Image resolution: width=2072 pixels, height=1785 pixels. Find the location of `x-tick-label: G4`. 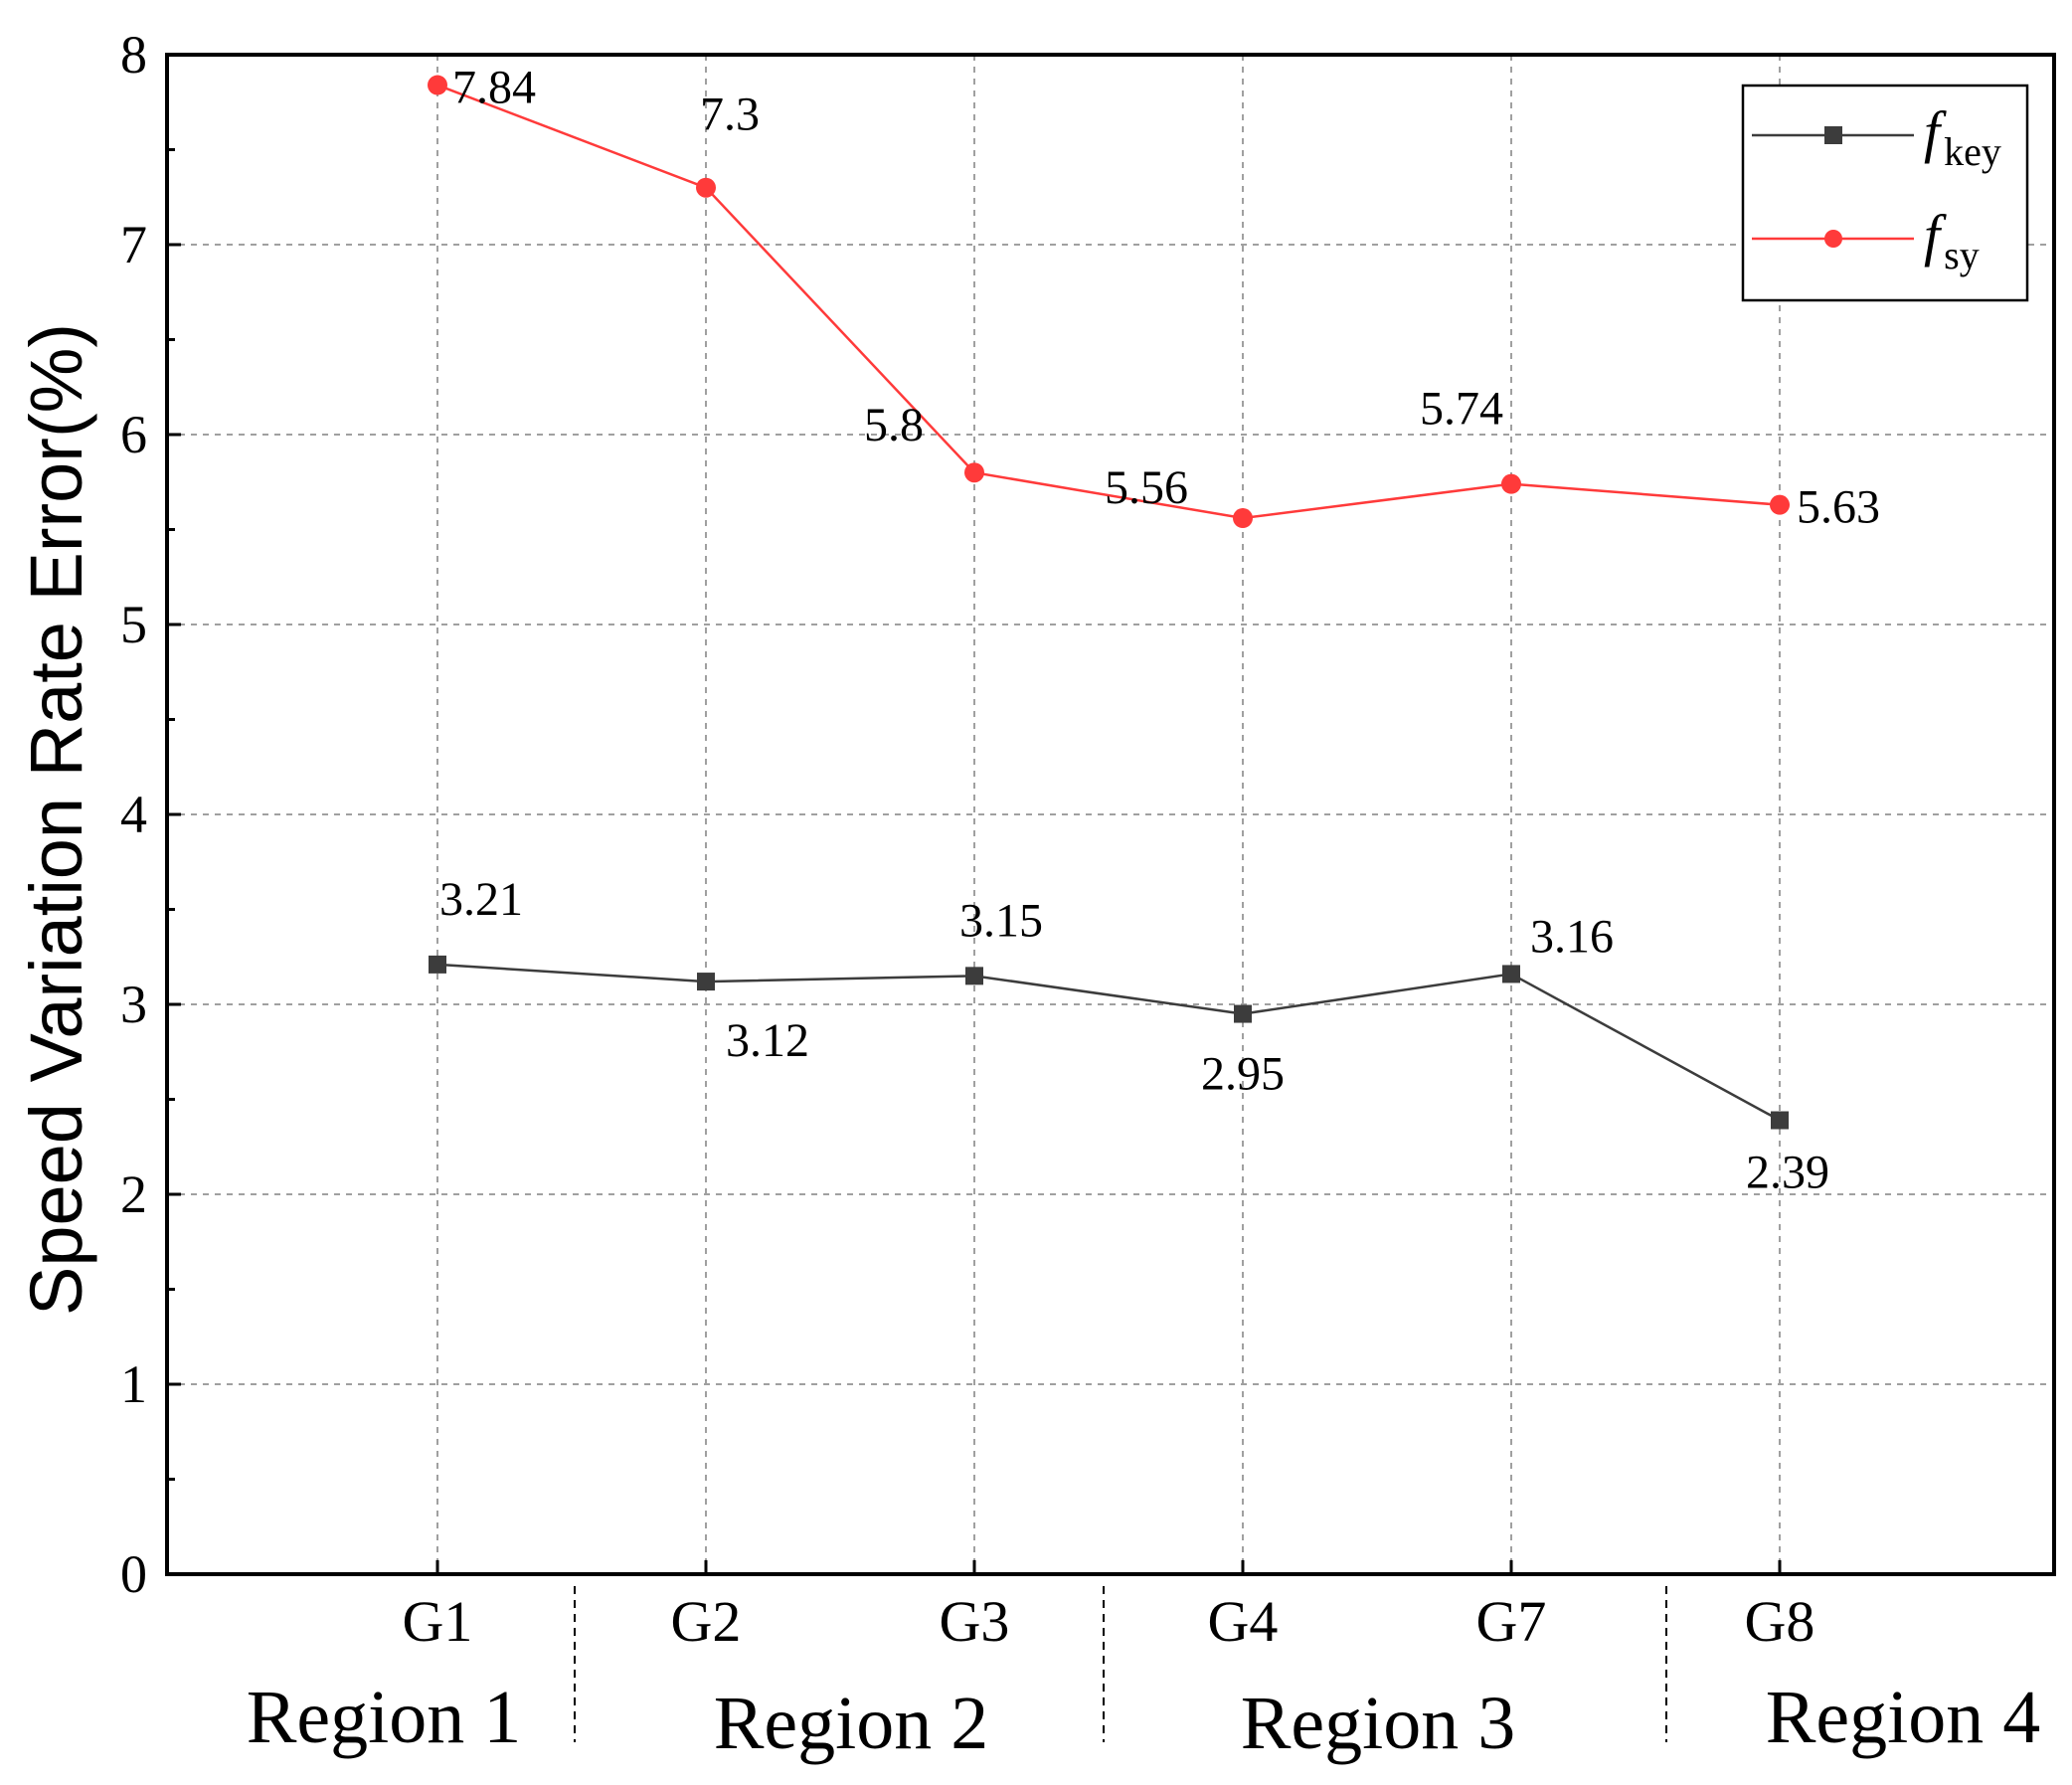

x-tick-label: G4 is located at coordinates (1243, 1621).